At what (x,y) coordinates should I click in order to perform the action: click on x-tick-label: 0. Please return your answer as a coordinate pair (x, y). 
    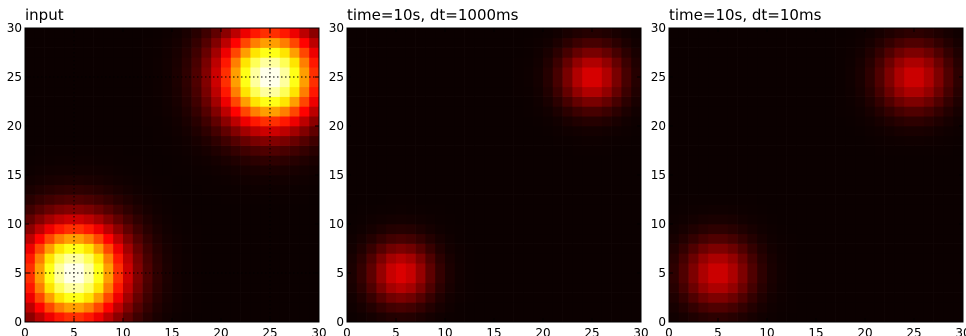
    Looking at the image, I should click on (669, 331).